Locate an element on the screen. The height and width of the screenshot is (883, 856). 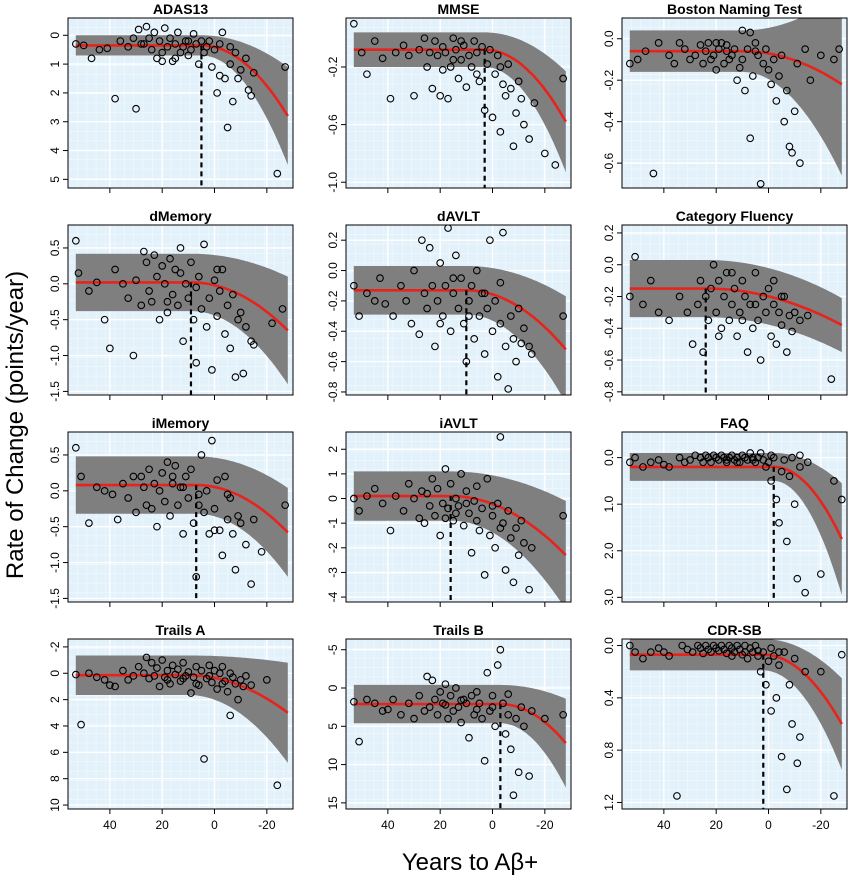
x-tick-label: 0 is located at coordinates (492, 825).